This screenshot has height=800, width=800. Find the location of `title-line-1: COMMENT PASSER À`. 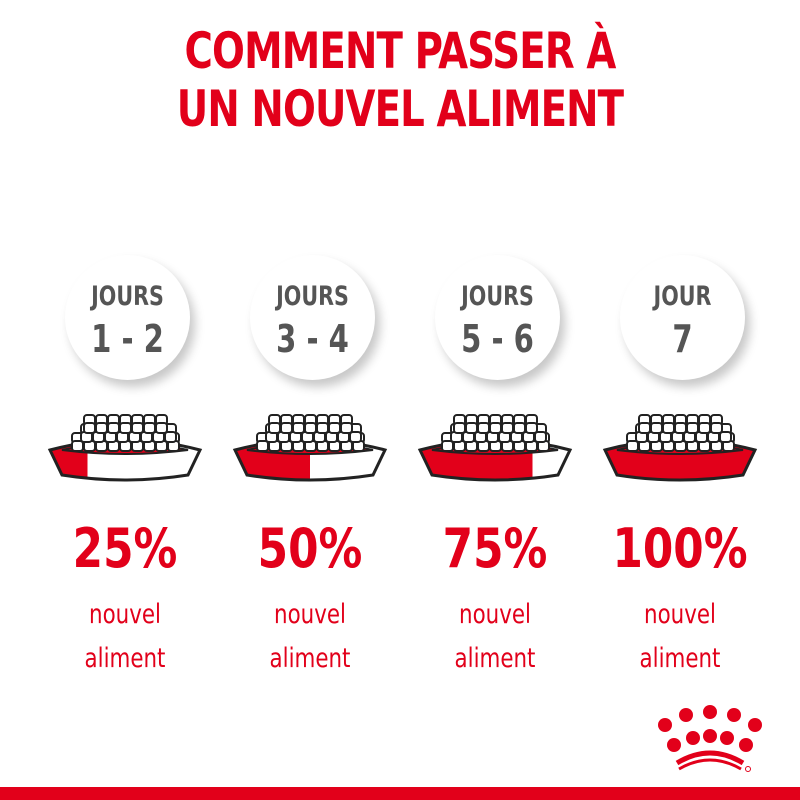

title-line-1: COMMENT PASSER À is located at coordinates (400, 51).